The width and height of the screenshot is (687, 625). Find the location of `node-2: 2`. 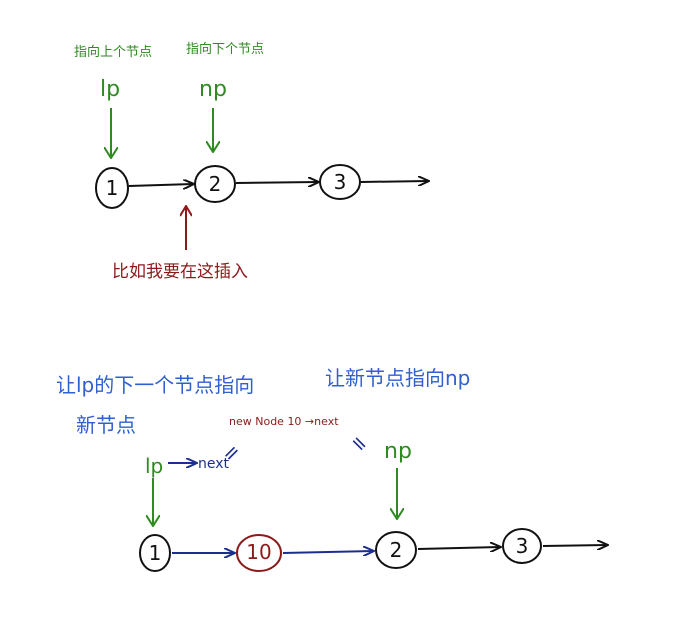

node-2: 2 is located at coordinates (215, 184).